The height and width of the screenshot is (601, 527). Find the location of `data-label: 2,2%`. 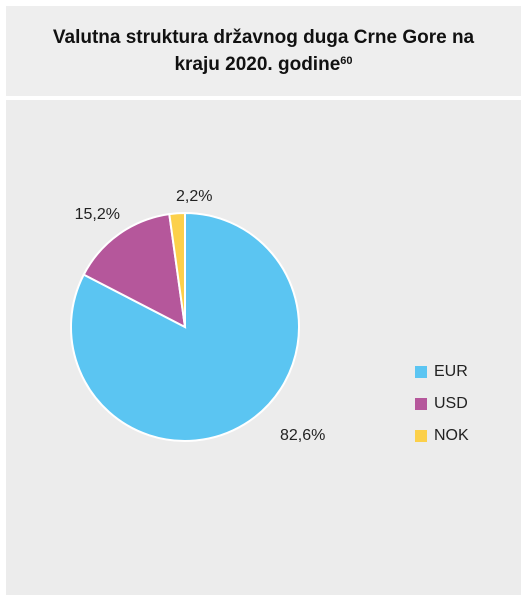

data-label: 2,2% is located at coordinates (194, 196).